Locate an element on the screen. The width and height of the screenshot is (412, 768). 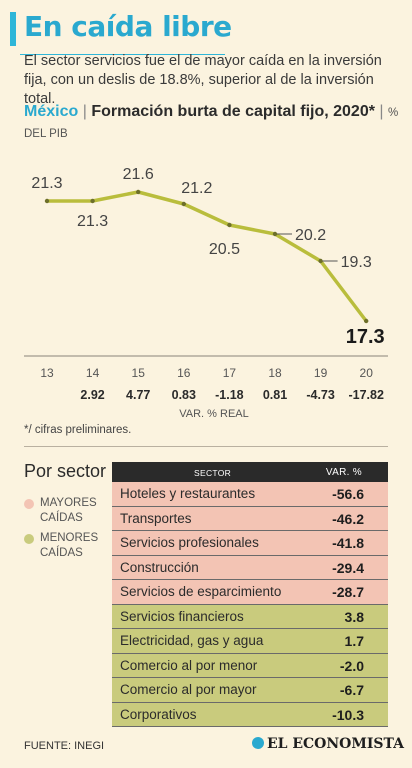
sector-name: Corporativos is located at coordinates (158, 714).